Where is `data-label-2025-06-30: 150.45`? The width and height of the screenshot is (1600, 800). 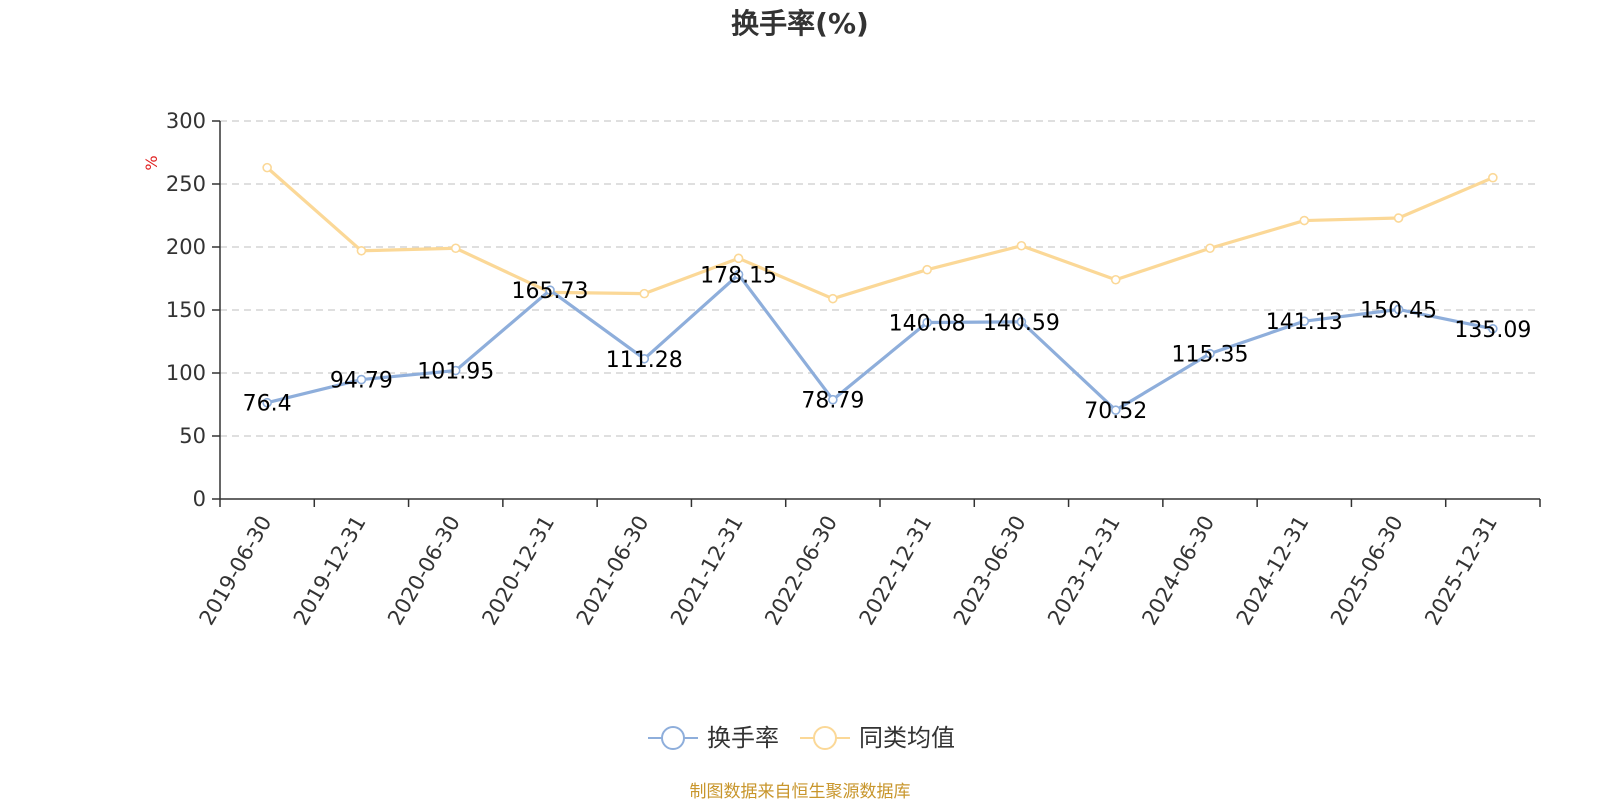
data-label-2025-06-30: 150.45 is located at coordinates (1398, 310).